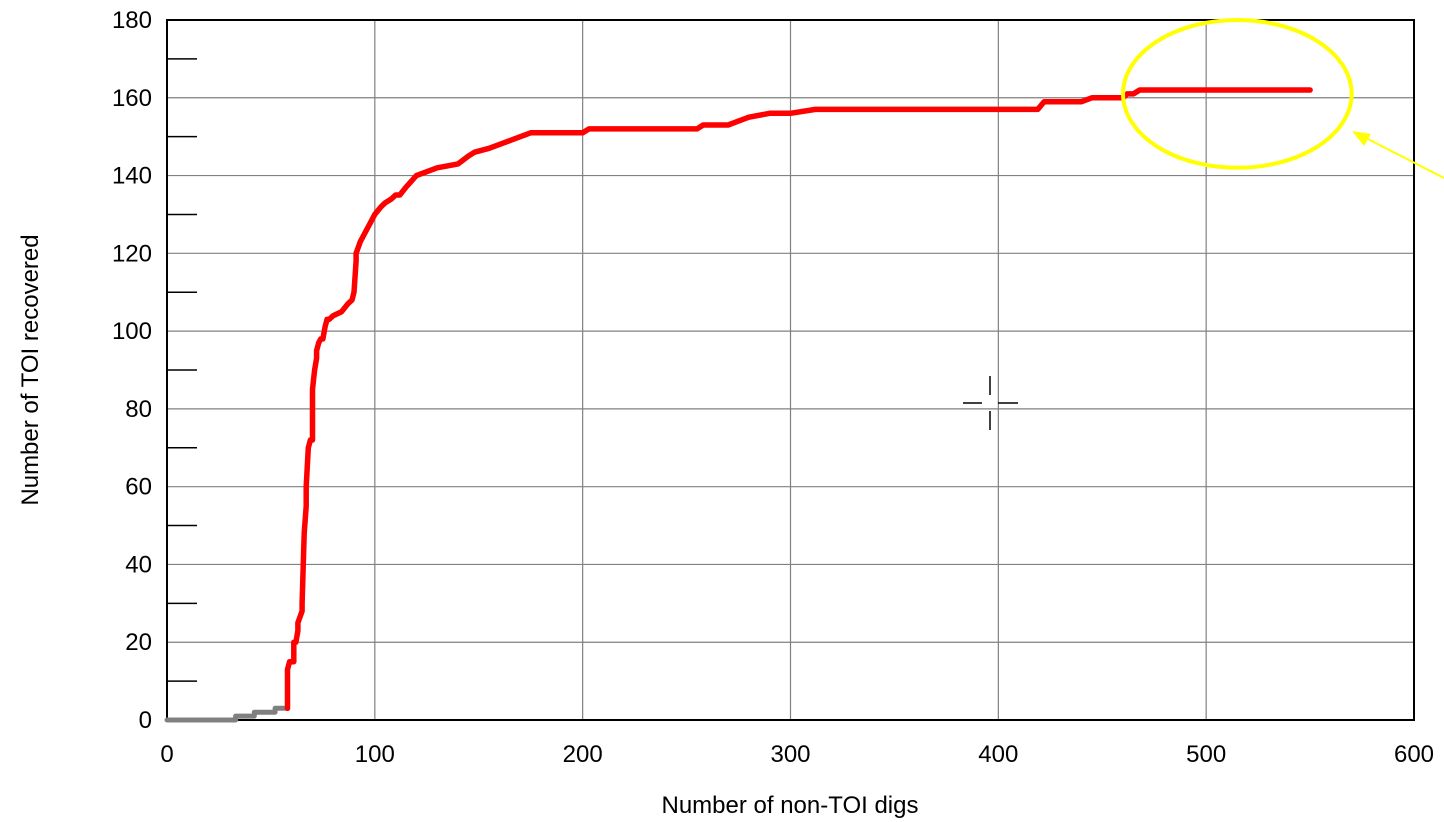  What do you see at coordinates (138, 487) in the screenshot?
I see `y-tick-label: 60` at bounding box center [138, 487].